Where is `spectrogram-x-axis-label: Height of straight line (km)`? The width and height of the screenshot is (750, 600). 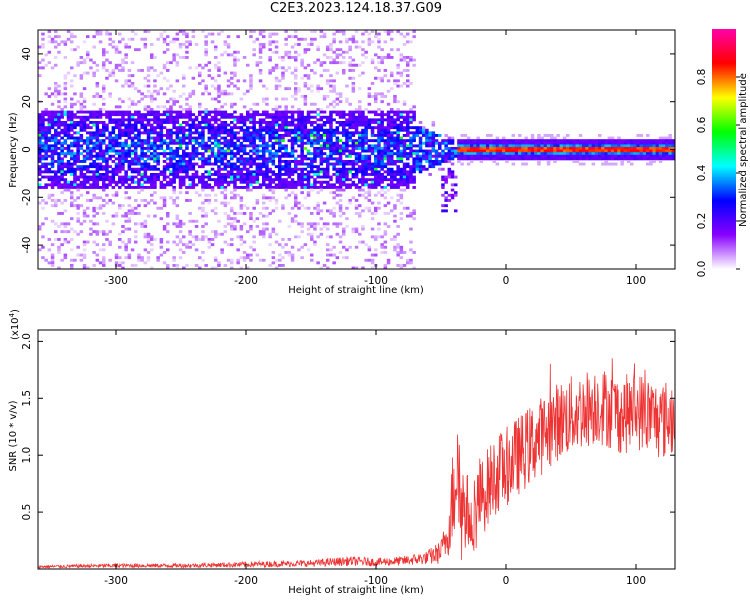
spectrogram-x-axis-label: Height of straight line (km) is located at coordinates (356, 290).